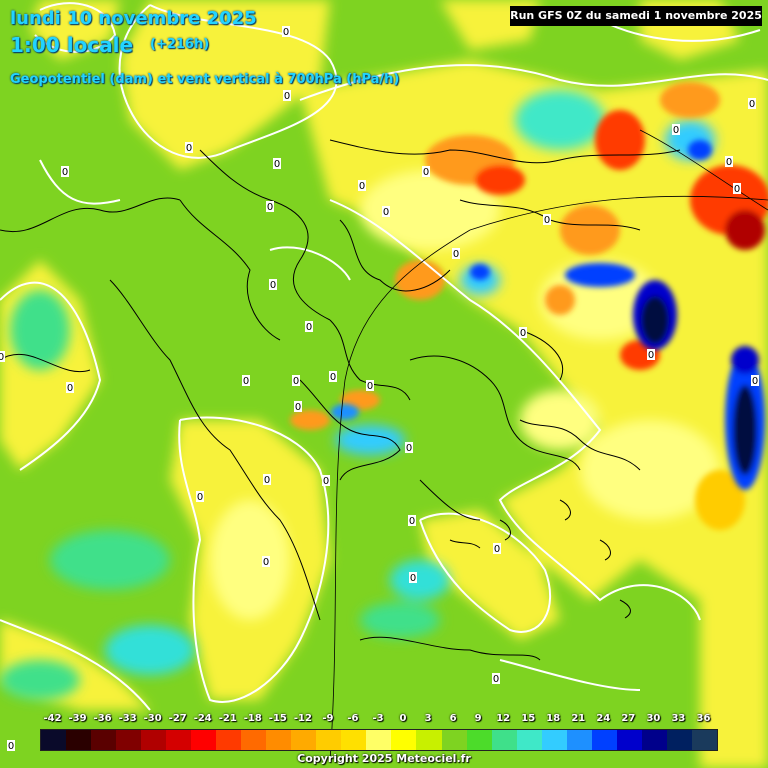  I want to click on legend-tick-label: 33, so click(678, 718).